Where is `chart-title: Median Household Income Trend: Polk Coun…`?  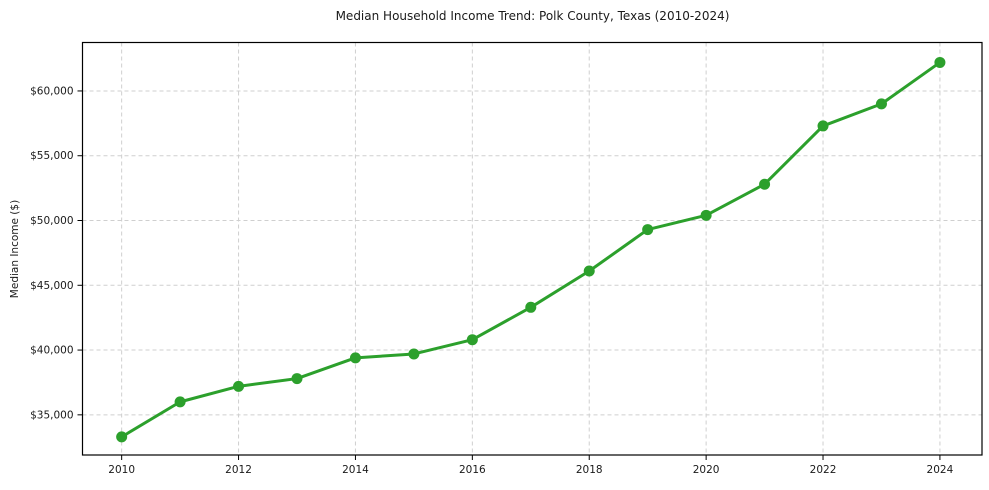
chart-title: Median Household Income Trend: Polk Coun… is located at coordinates (532, 16).